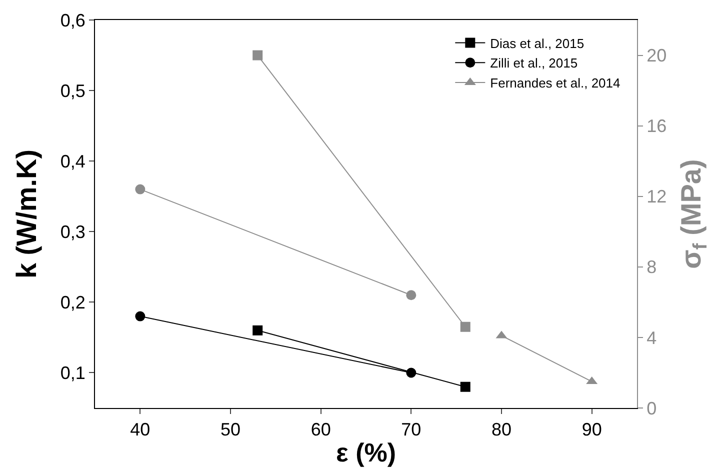  What do you see at coordinates (320, 430) in the screenshot?
I see `x-tick-label: 60` at bounding box center [320, 430].